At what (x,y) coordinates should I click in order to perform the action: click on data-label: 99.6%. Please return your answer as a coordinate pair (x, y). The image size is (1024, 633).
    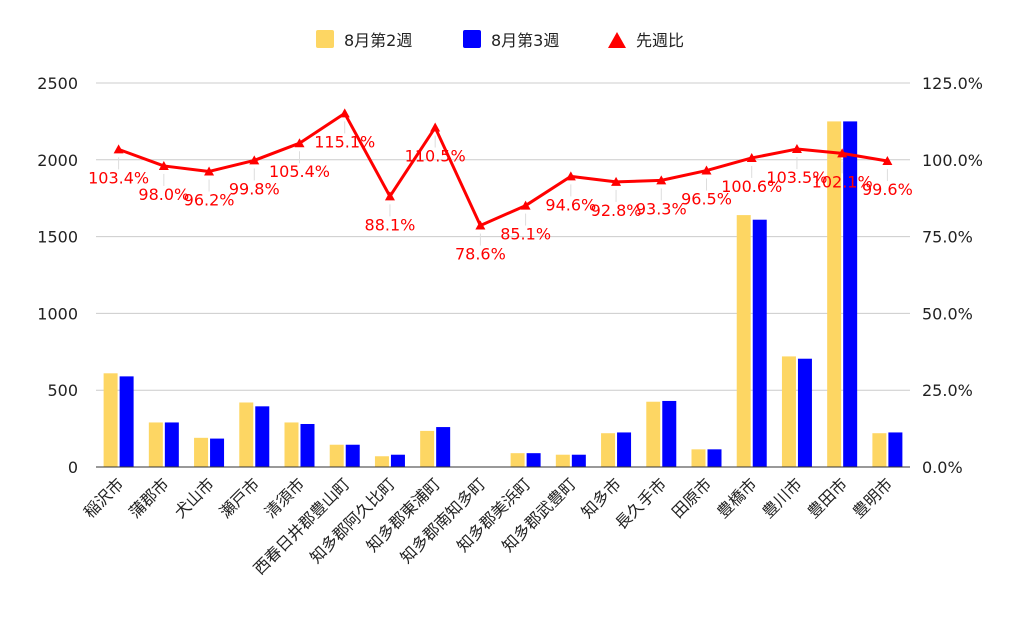
    Looking at the image, I should click on (887, 189).